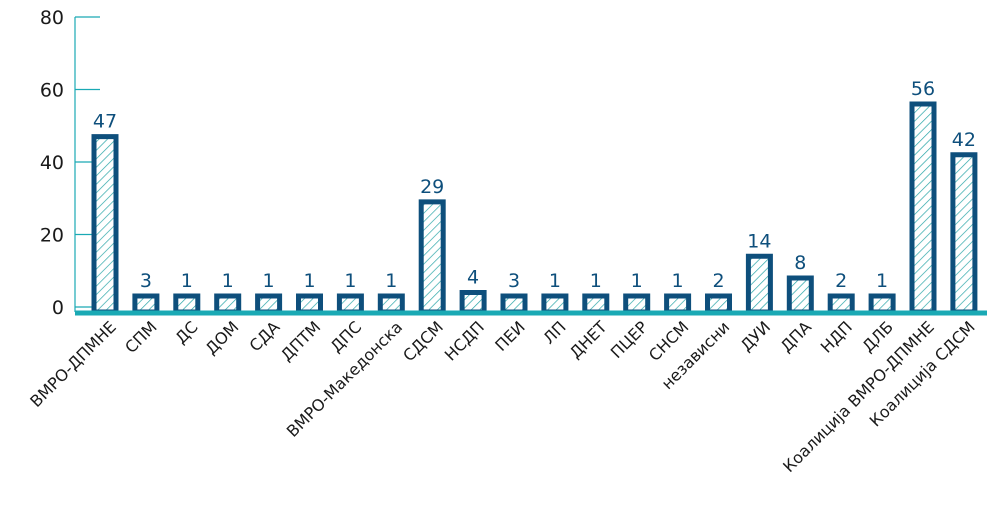 The height and width of the screenshot is (513, 987). I want to click on y-tick-label: 80, so click(52, 18).